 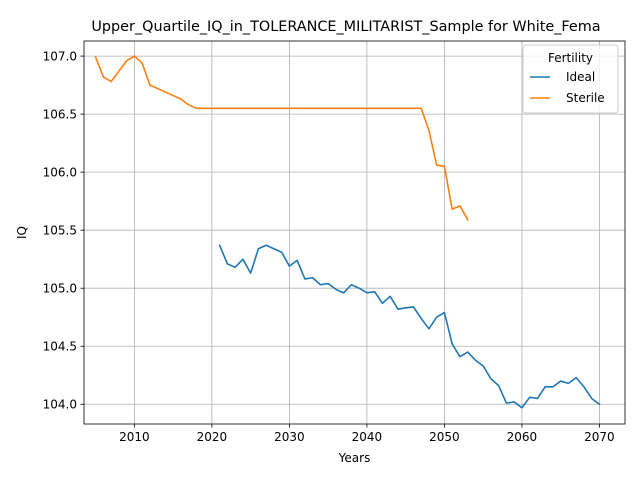 What do you see at coordinates (60, 230) in the screenshot?
I see `y-tick-label: 105.5` at bounding box center [60, 230].